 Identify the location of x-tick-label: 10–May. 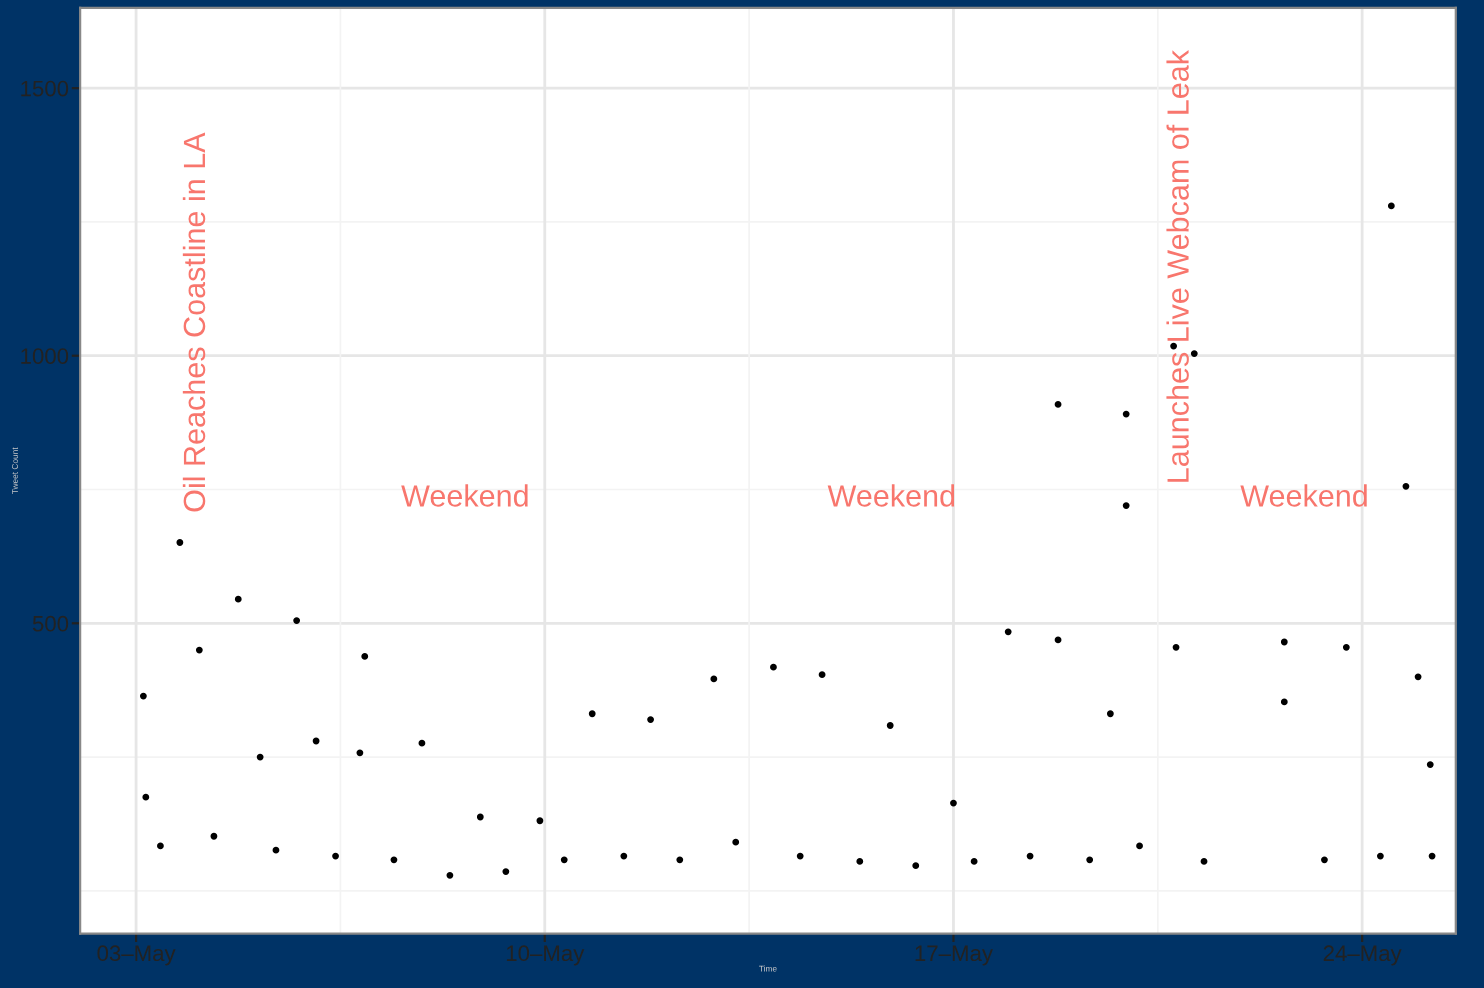
(545, 955).